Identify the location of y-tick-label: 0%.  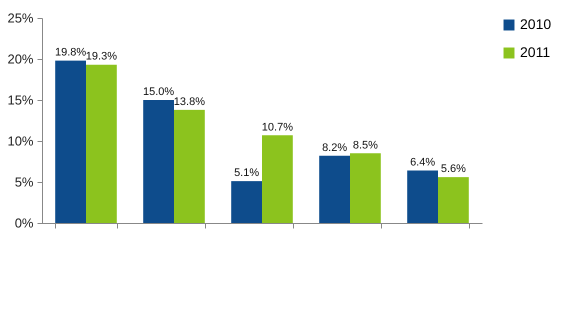
(24, 223).